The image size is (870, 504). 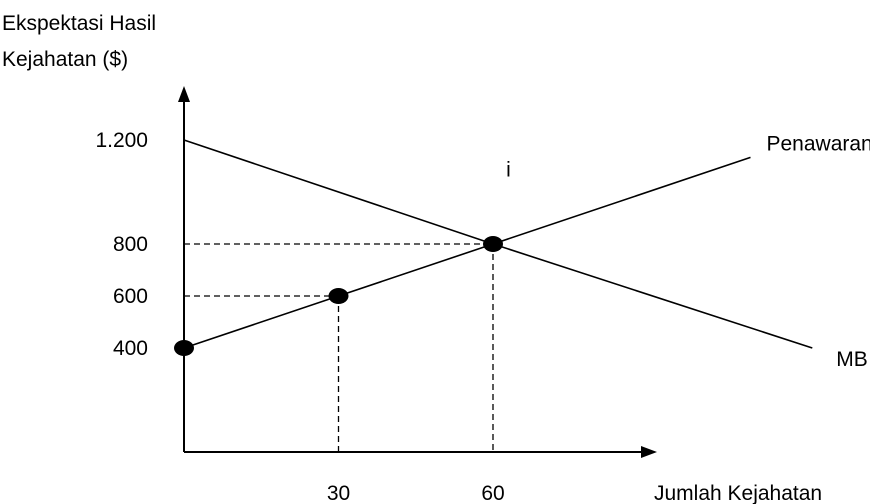 I want to click on x-tick-label-1: 60, so click(x=492, y=493).